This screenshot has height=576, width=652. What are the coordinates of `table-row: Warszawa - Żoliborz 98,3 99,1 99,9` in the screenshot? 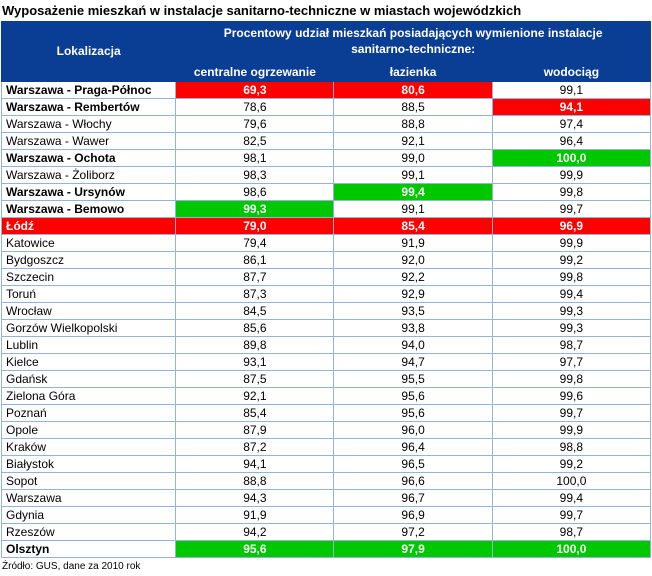 It's located at (326, 175).